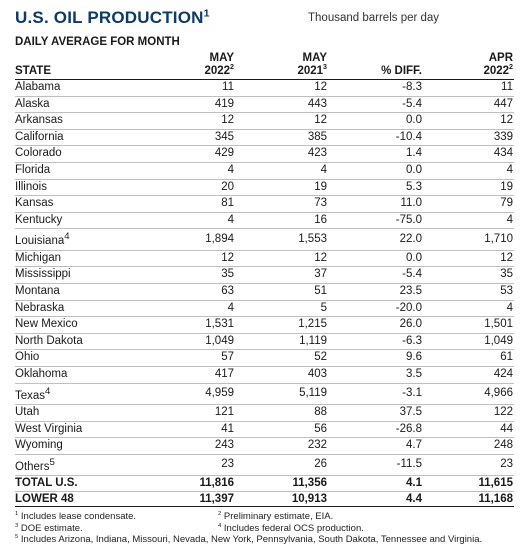 This screenshot has height=546, width=525. I want to click on state-name: Texas, so click(30, 395).